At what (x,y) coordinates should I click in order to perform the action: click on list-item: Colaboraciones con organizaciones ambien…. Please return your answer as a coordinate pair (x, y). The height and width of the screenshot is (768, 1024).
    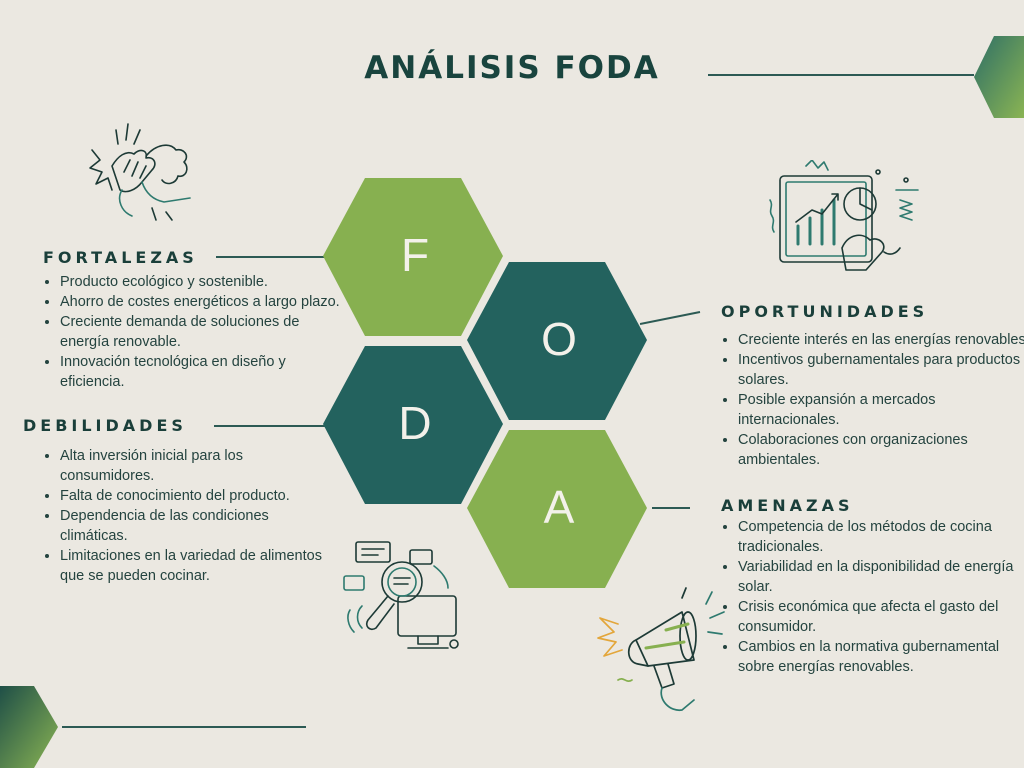
    Looking at the image, I should click on (881, 450).